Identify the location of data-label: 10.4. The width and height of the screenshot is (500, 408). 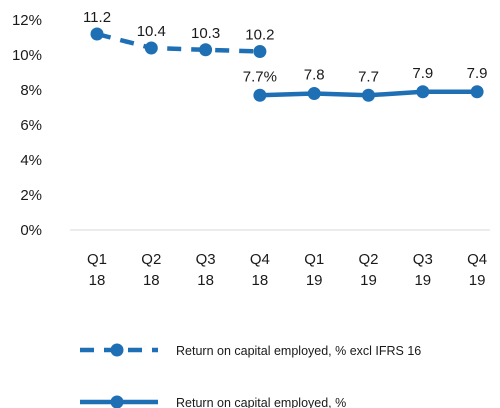
(151, 31).